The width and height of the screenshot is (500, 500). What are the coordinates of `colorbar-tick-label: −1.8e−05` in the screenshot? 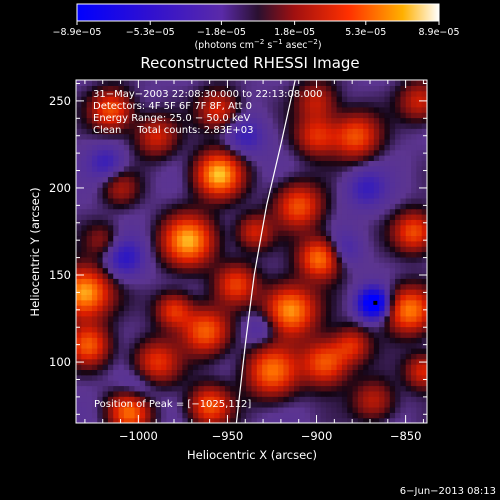 It's located at (221, 32).